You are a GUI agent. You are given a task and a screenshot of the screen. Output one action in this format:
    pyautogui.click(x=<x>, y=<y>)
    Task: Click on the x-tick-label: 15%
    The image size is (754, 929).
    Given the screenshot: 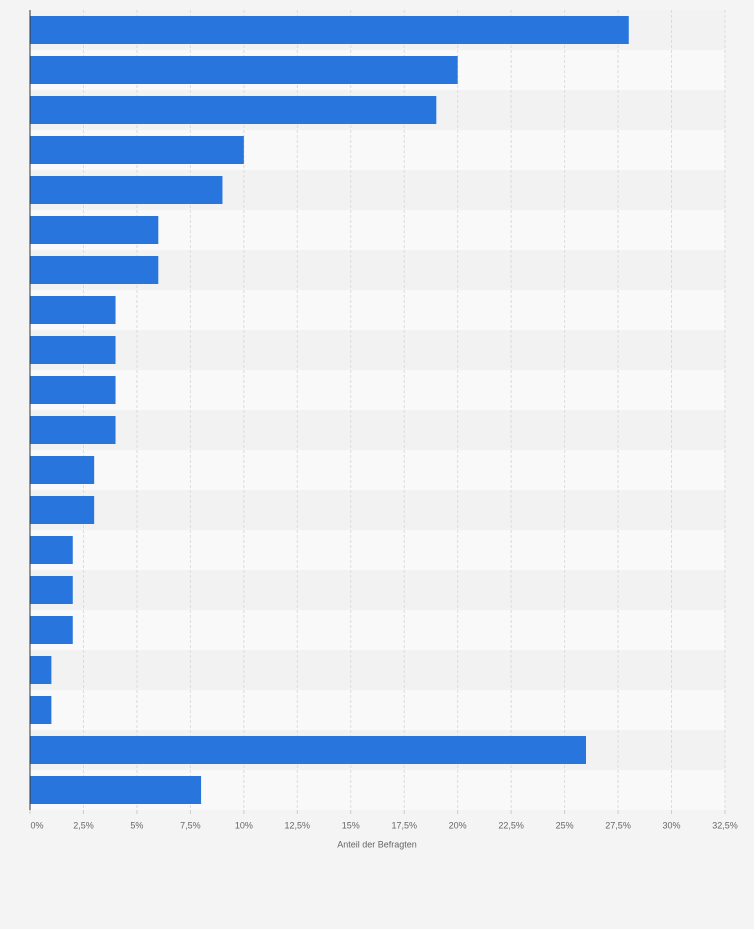 What is the action you would take?
    pyautogui.click(x=351, y=825)
    